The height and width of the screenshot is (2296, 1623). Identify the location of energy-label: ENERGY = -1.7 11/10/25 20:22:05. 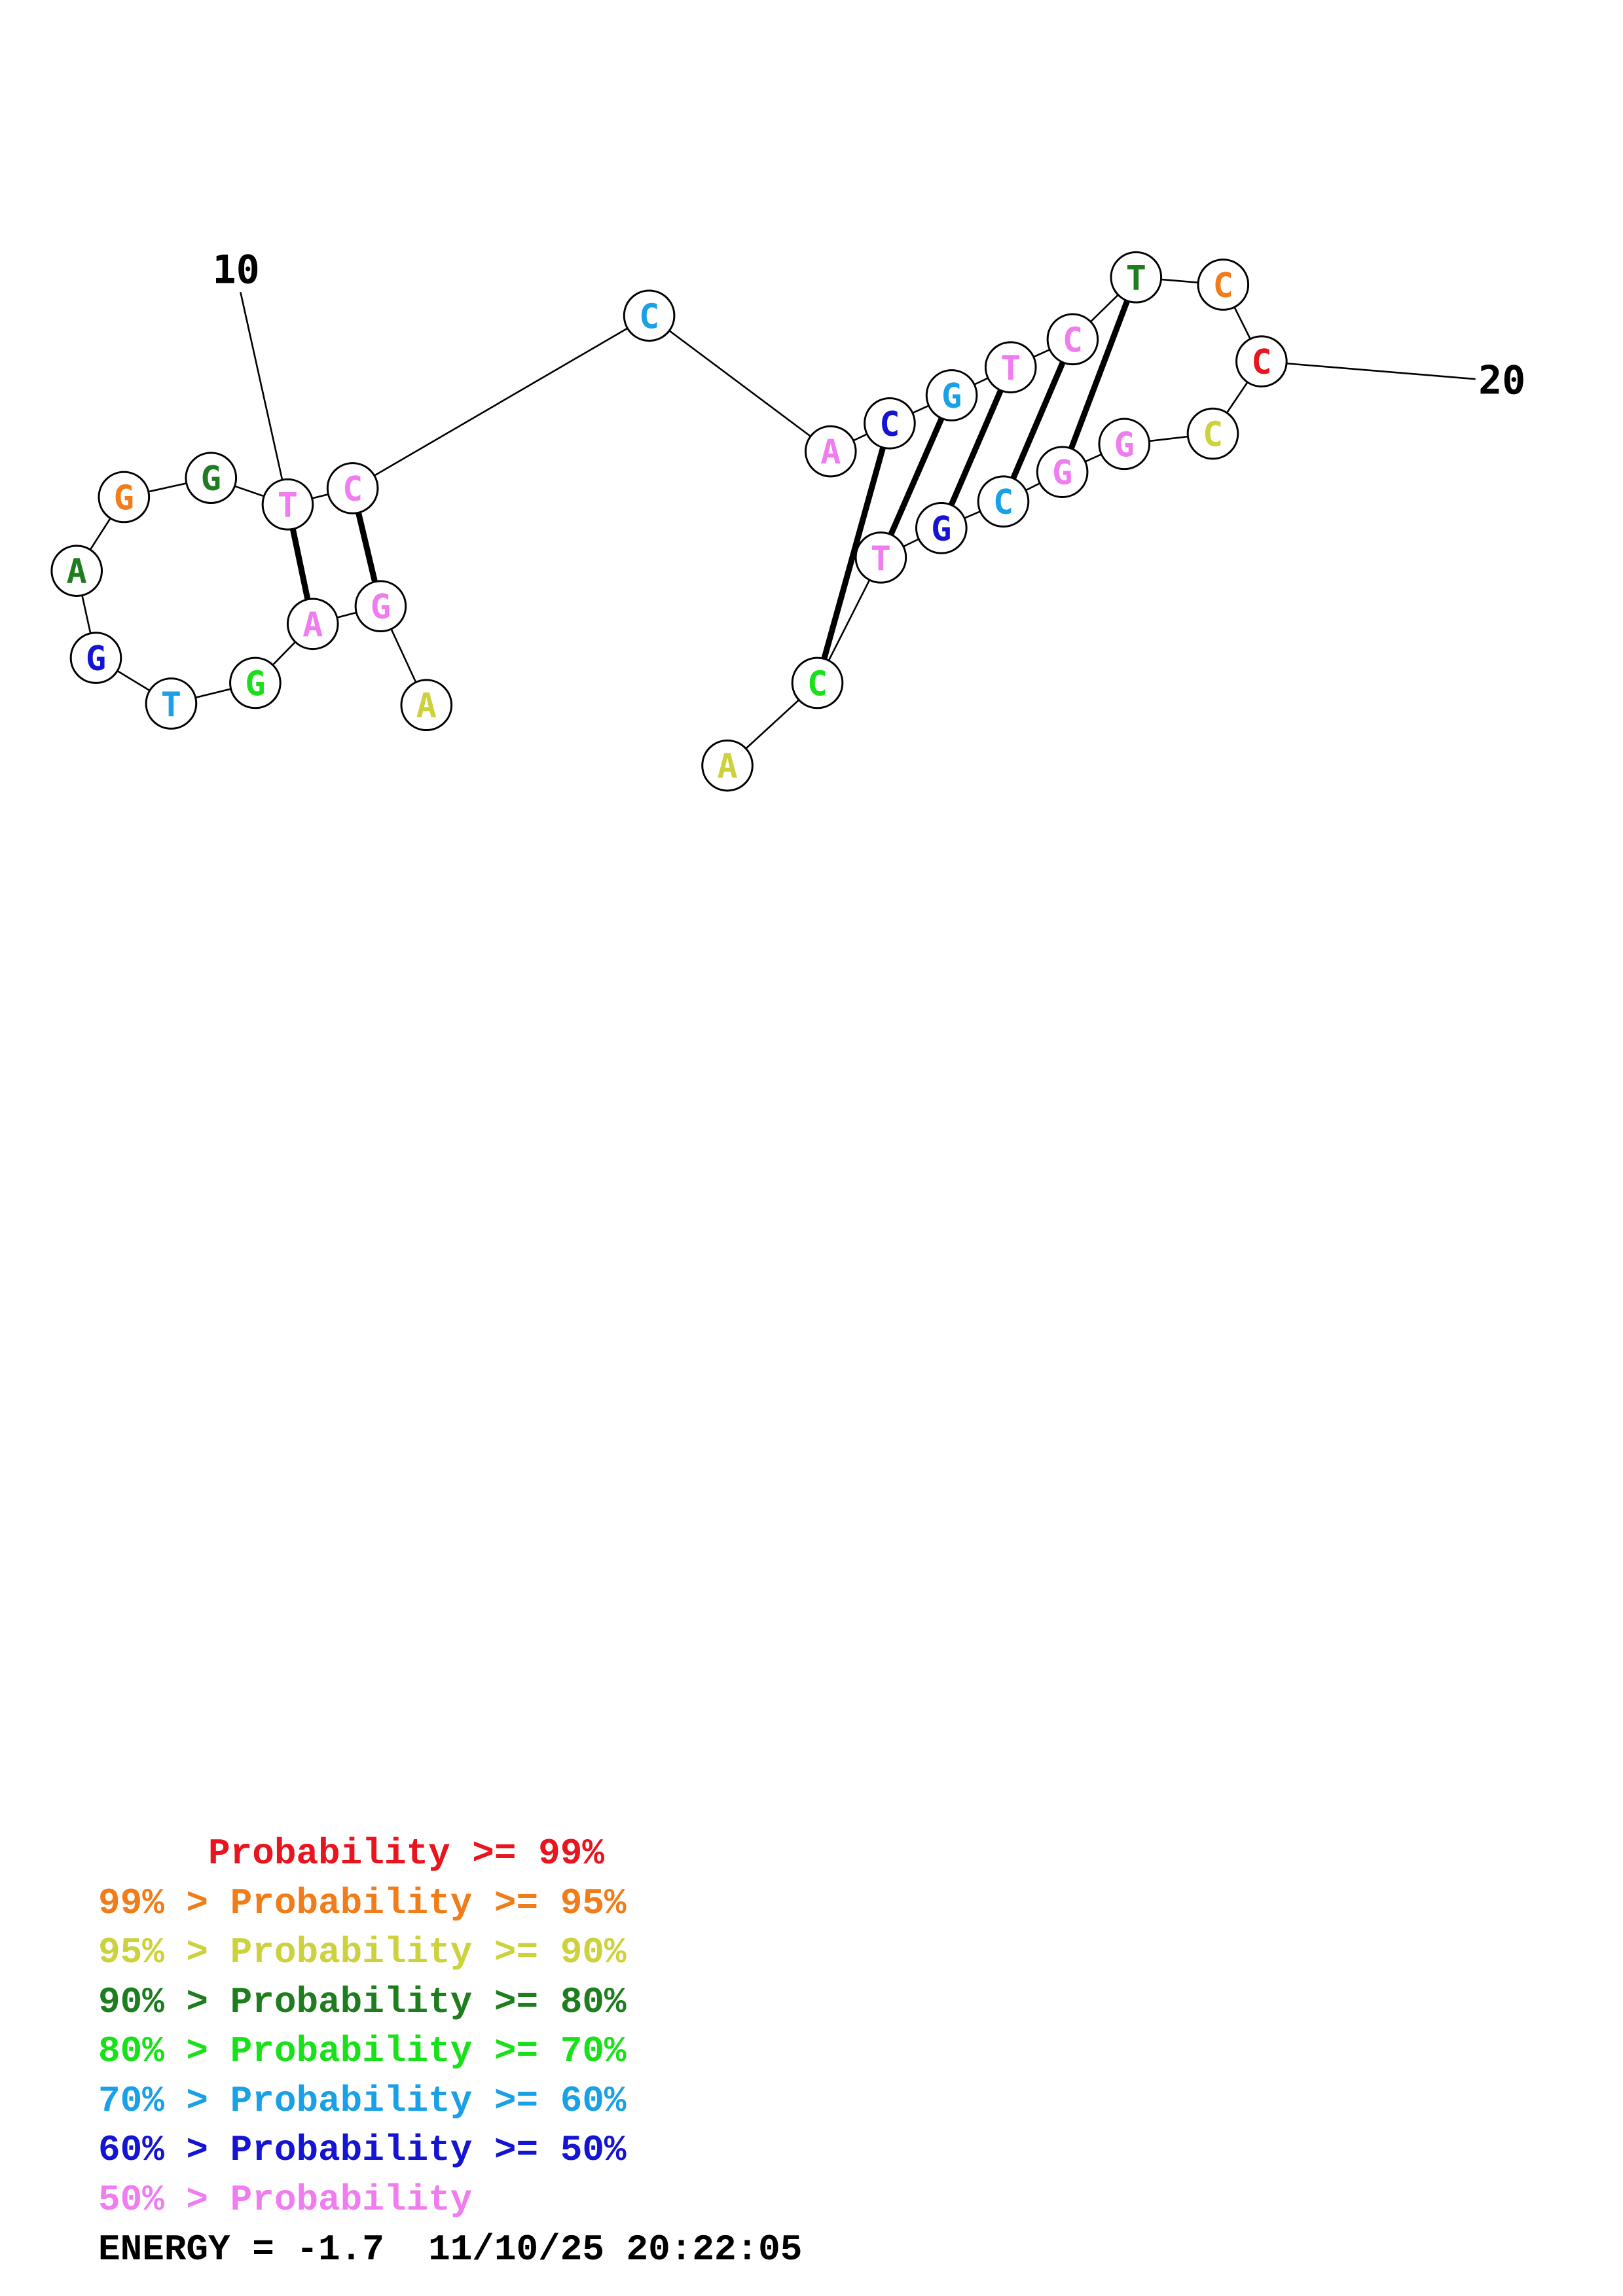
(450, 2249).